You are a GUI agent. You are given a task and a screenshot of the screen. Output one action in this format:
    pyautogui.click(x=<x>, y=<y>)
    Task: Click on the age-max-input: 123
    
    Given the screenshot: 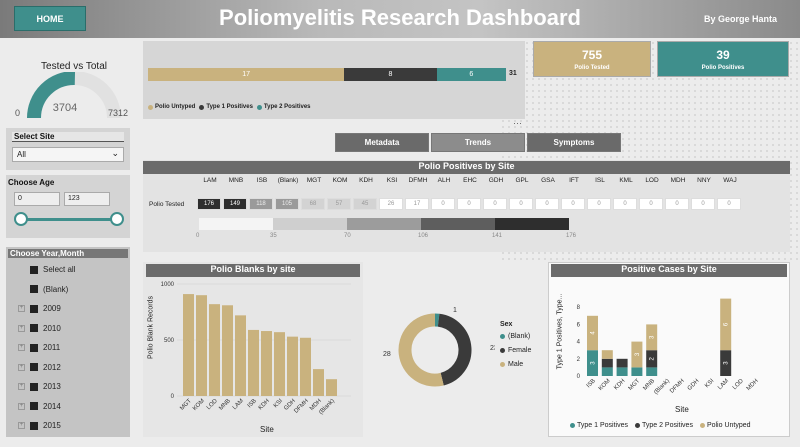 What is the action you would take?
    pyautogui.click(x=87, y=199)
    